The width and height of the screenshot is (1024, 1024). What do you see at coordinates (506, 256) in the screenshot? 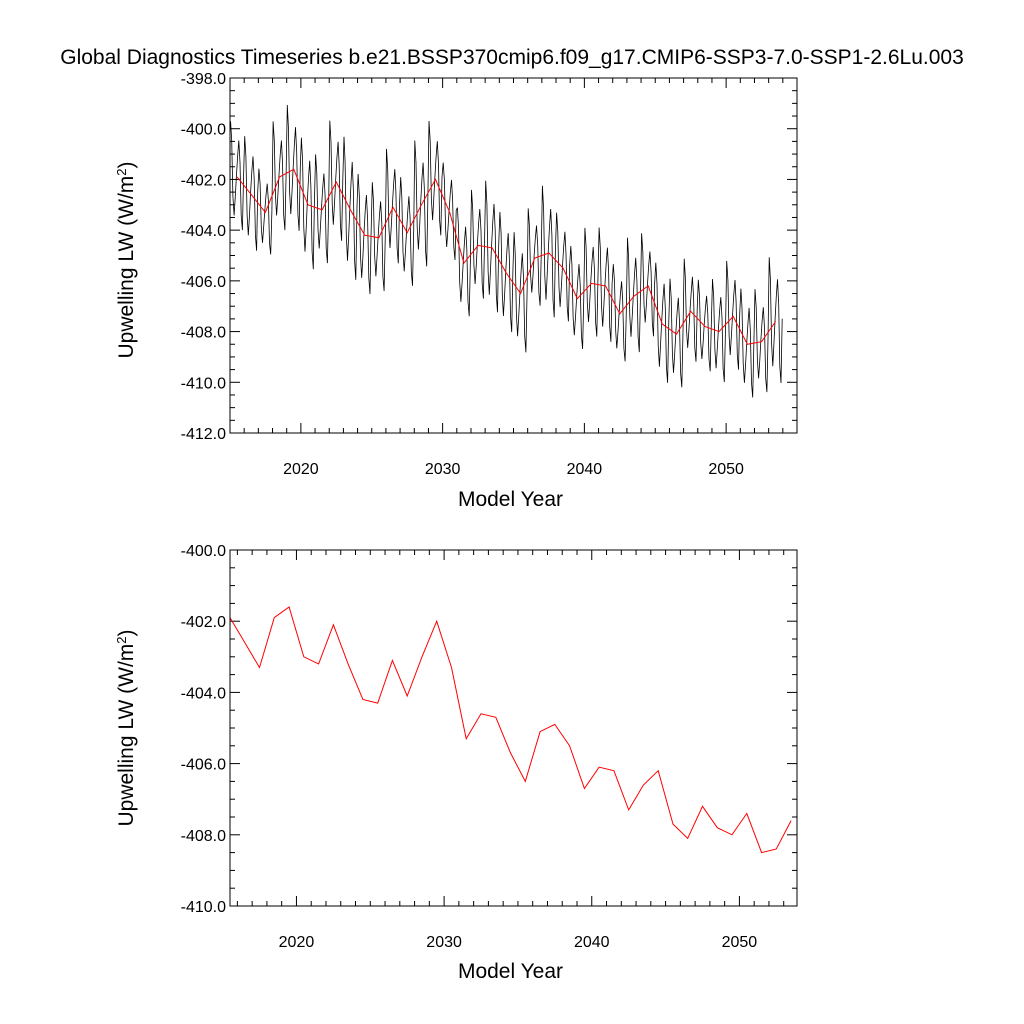
I see `top-annual-series-line` at bounding box center [506, 256].